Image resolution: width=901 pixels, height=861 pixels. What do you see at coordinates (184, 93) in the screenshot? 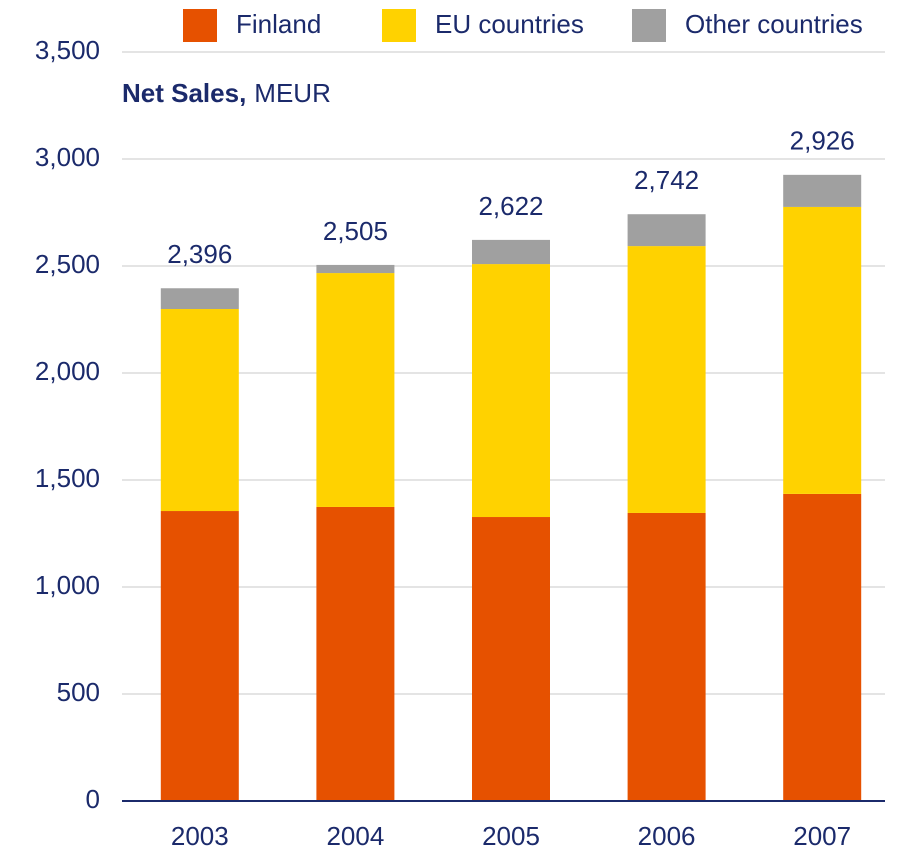
I see `title: Net Sales,` at bounding box center [184, 93].